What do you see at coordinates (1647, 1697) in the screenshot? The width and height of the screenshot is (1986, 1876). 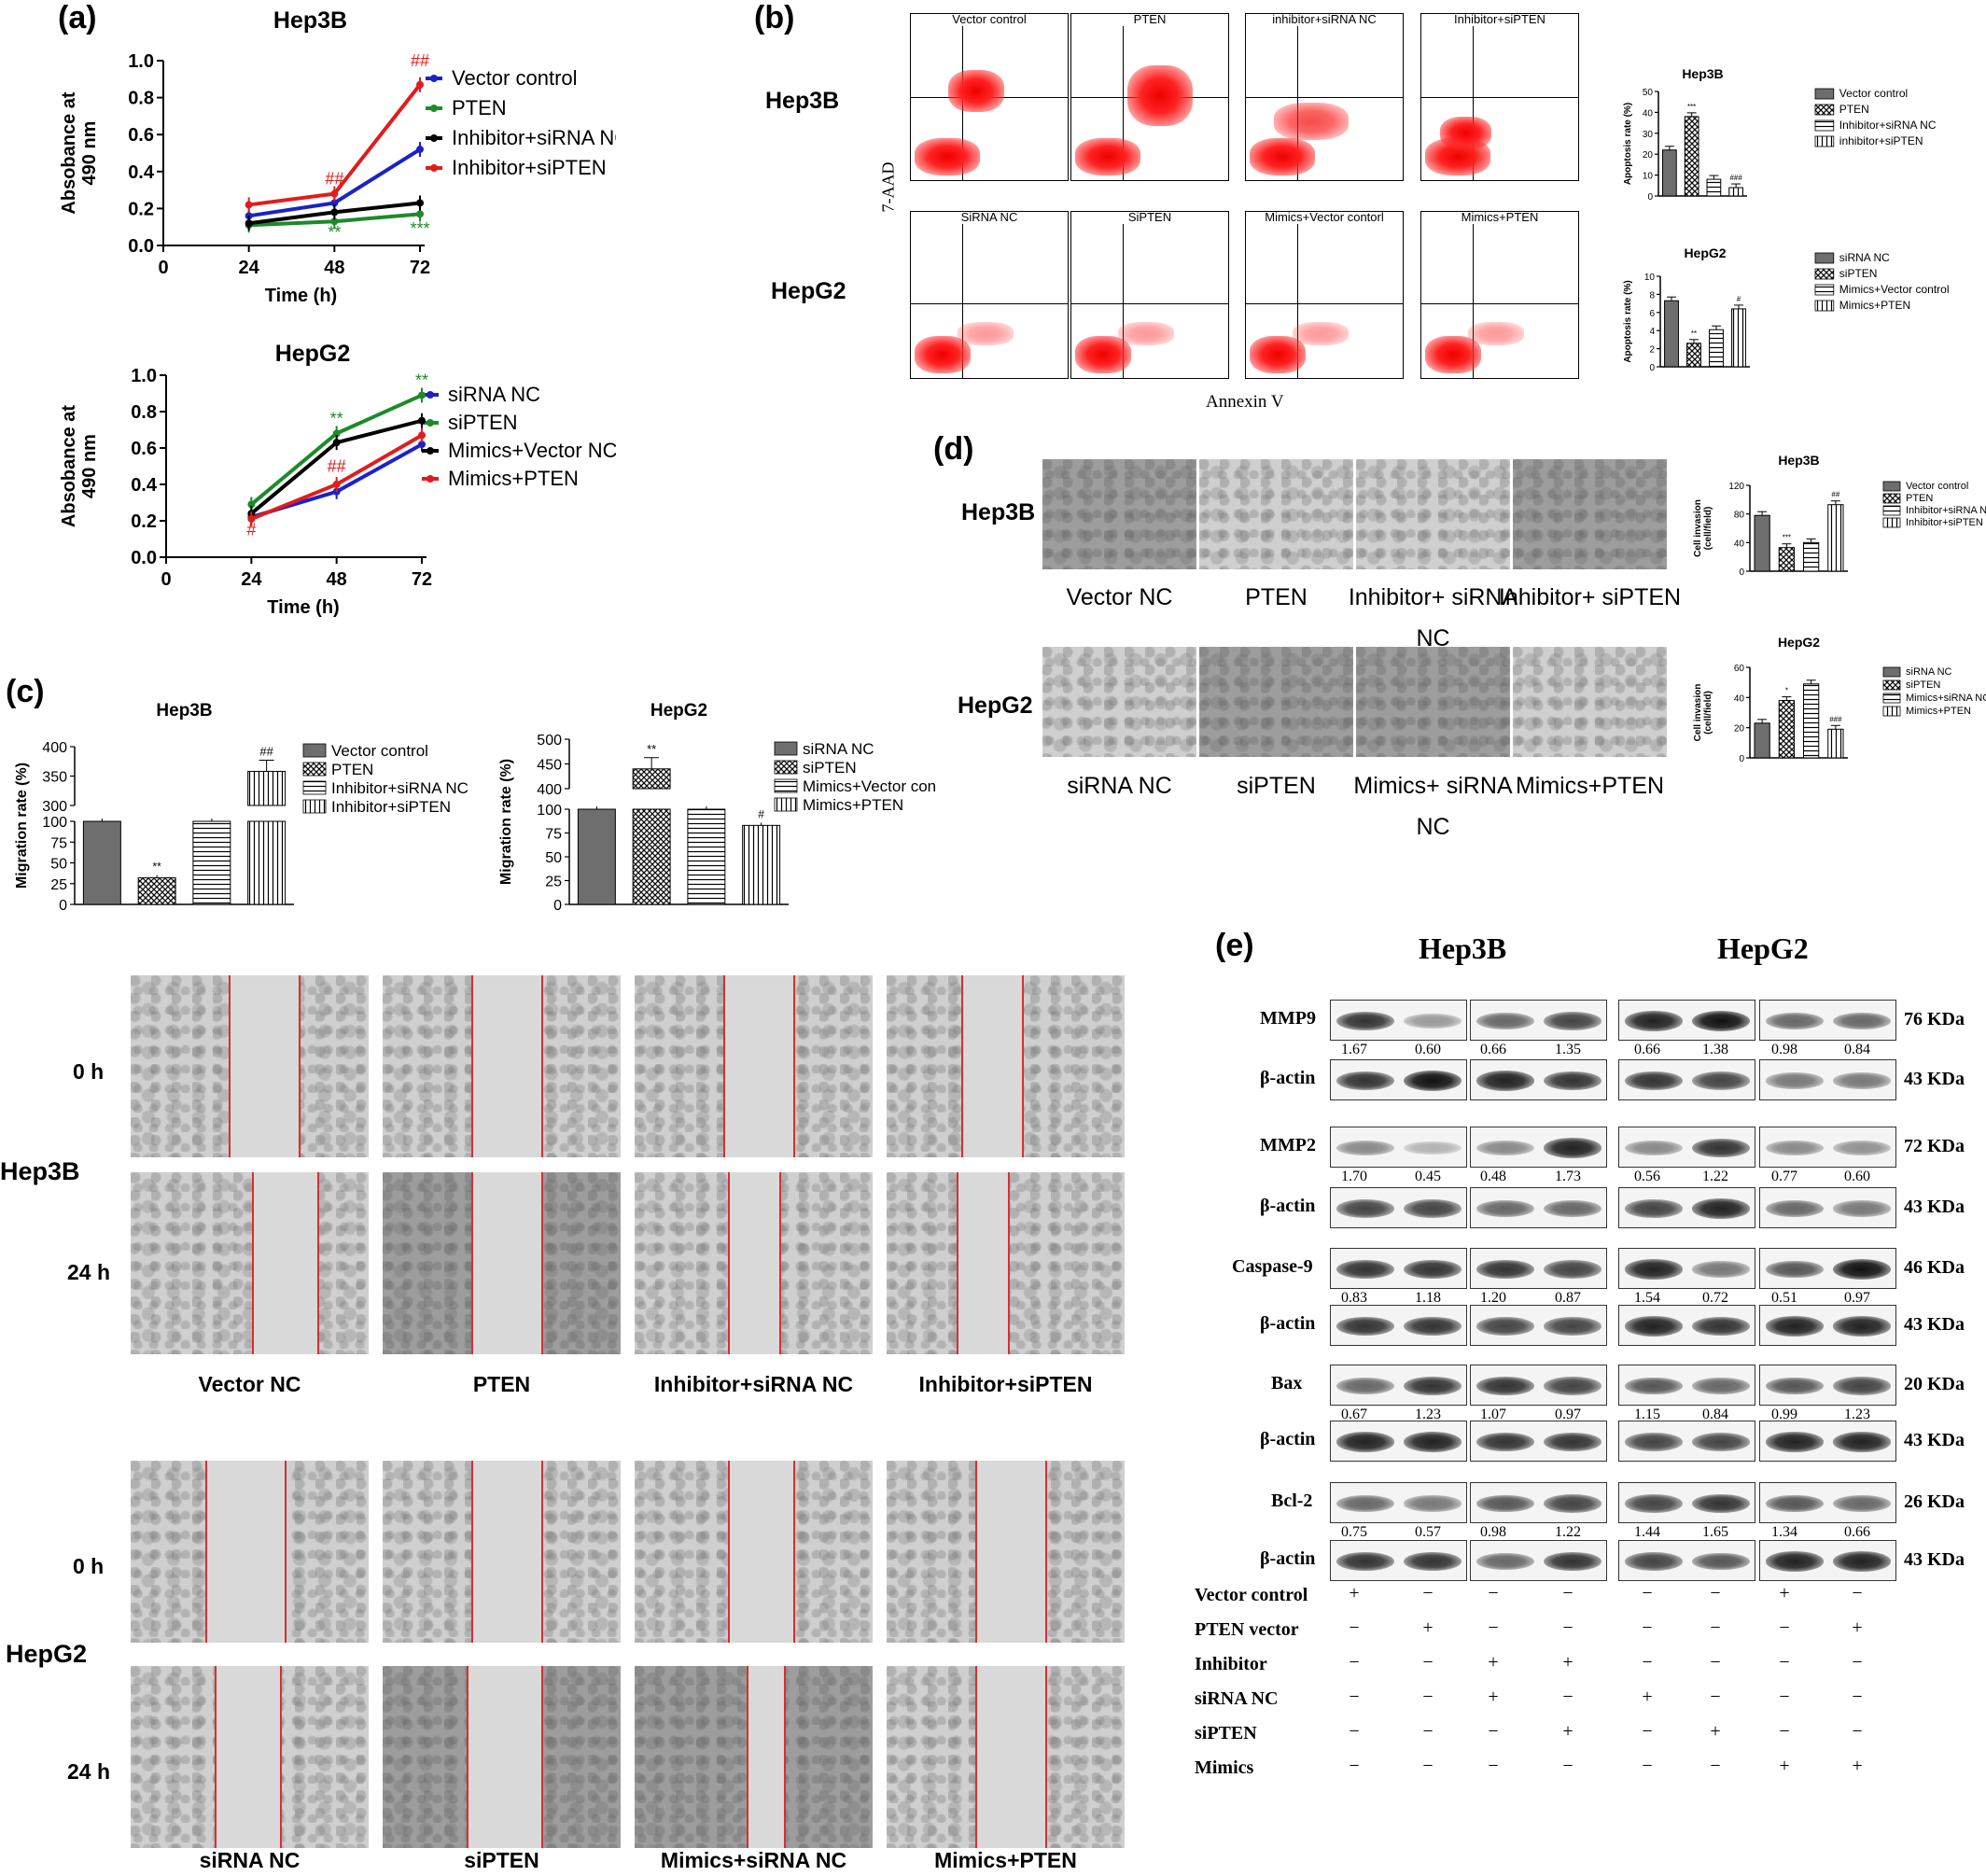 I see `treatment-sign: +` at bounding box center [1647, 1697].